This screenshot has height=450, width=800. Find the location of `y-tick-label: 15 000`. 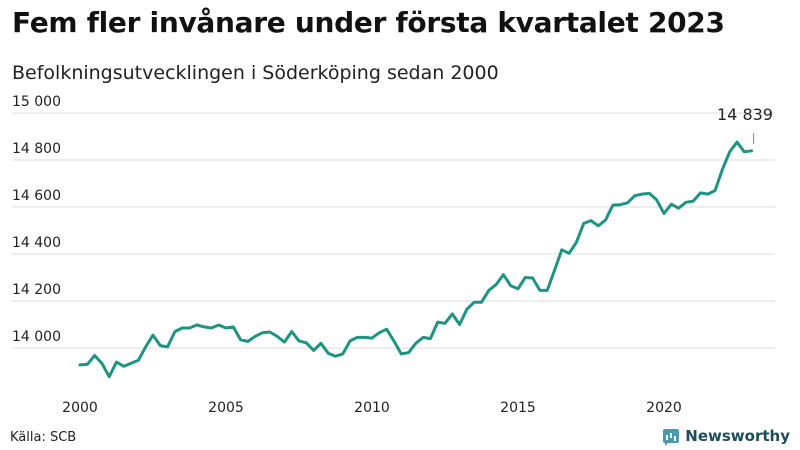

y-tick-label: 15 000 is located at coordinates (36, 102).